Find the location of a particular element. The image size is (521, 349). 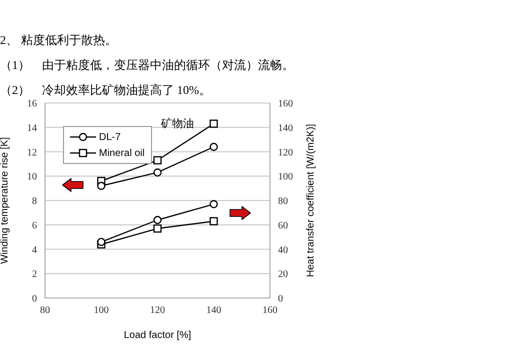

y-tick-label: 14 is located at coordinates (32, 128).